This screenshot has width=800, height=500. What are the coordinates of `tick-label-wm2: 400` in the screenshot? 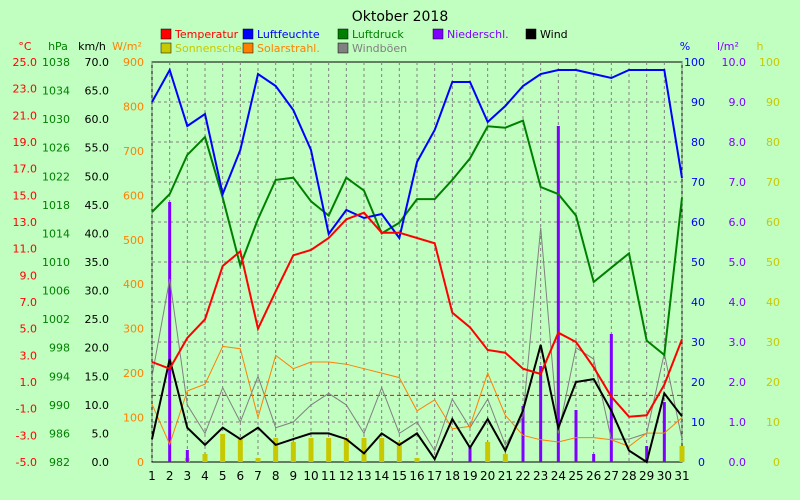 It's located at (133, 284).